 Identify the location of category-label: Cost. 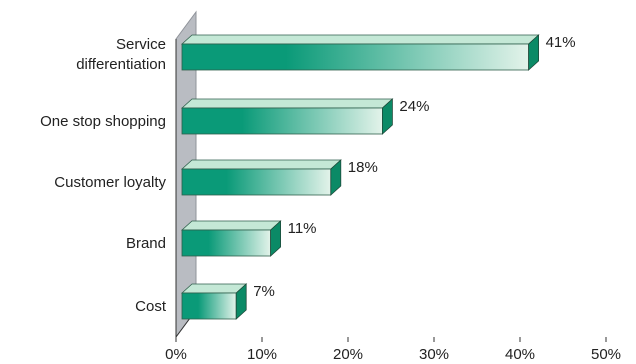
(151, 306).